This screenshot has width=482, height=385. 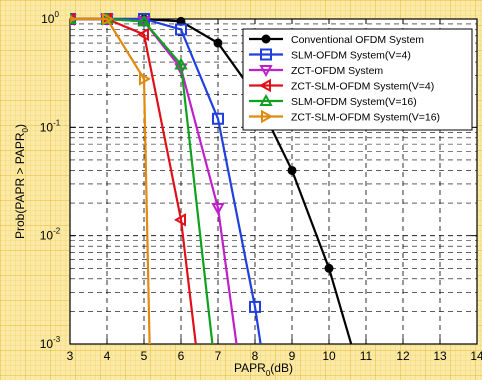 I want to click on legend-label: ZCT-SLM-OFDM System(V=16), so click(x=365, y=118).